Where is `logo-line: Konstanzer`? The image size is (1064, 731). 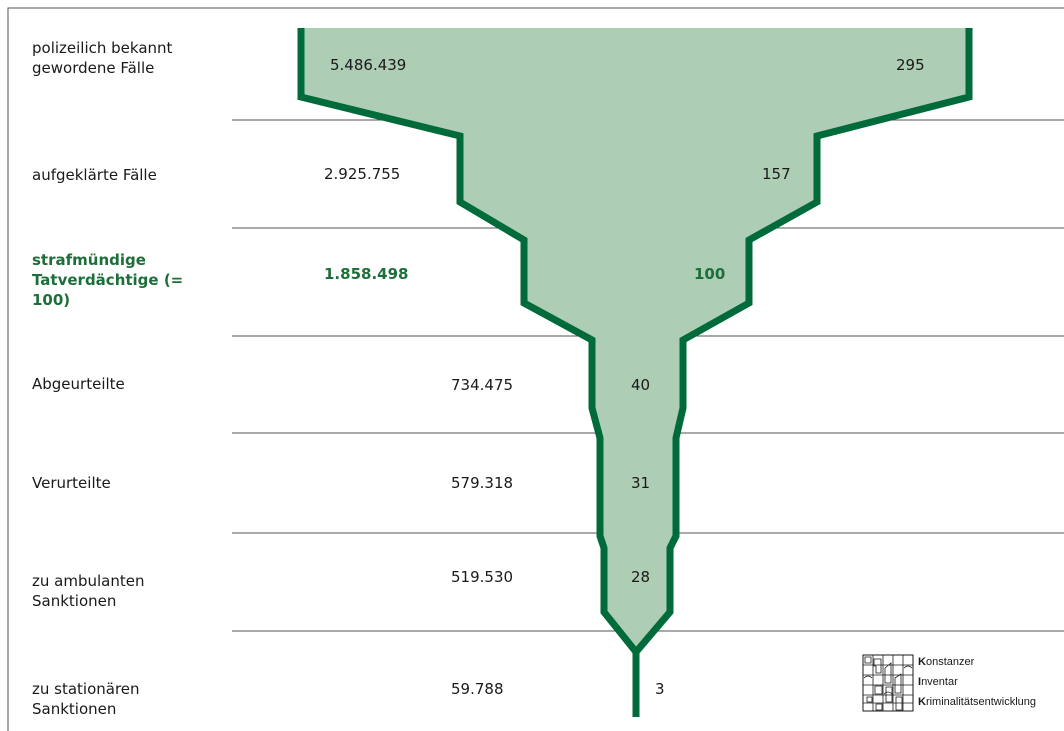 logo-line: Konstanzer is located at coordinates (946, 662).